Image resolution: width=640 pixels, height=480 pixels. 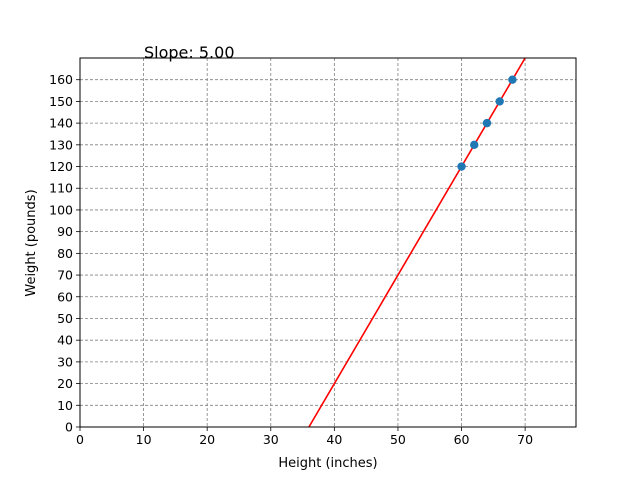 What do you see at coordinates (65, 405) in the screenshot?
I see `y-tick-label: 10` at bounding box center [65, 405].